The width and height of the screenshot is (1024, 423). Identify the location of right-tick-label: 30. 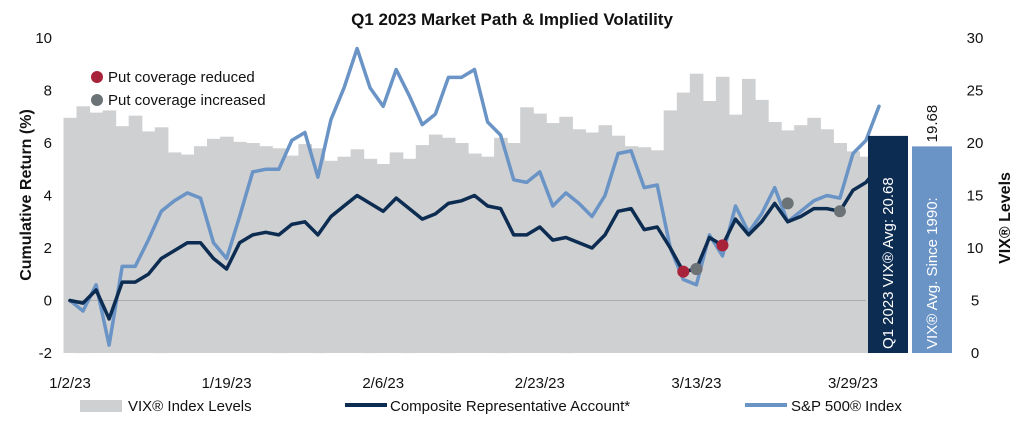
(975, 38).